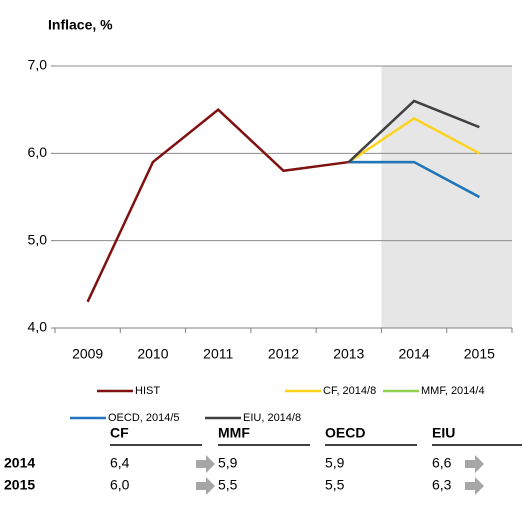 This screenshot has width=522, height=523. What do you see at coordinates (479, 354) in the screenshot?
I see `x-tick-label: 2015` at bounding box center [479, 354].